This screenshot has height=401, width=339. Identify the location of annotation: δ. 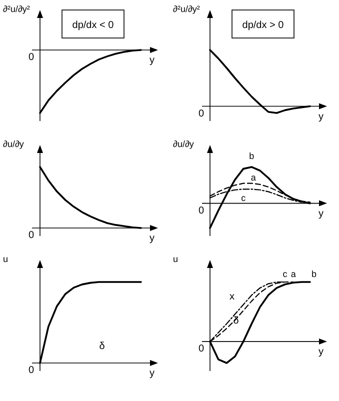
(102, 346).